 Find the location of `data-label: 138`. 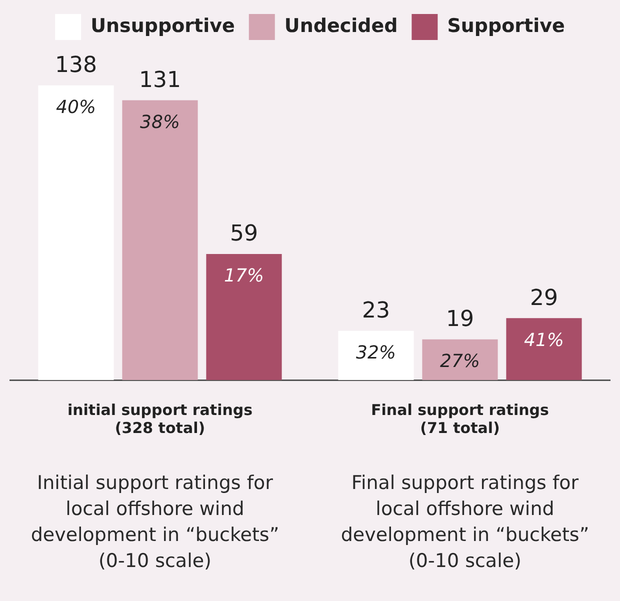

data-label: 138 is located at coordinates (76, 65).